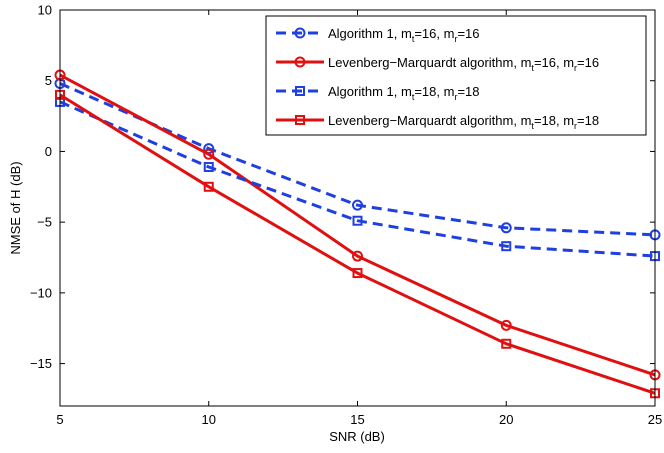 This screenshot has height=453, width=664. Describe the element at coordinates (357, 436) in the screenshot. I see `x-axis-title: SNR (dB)` at that location.